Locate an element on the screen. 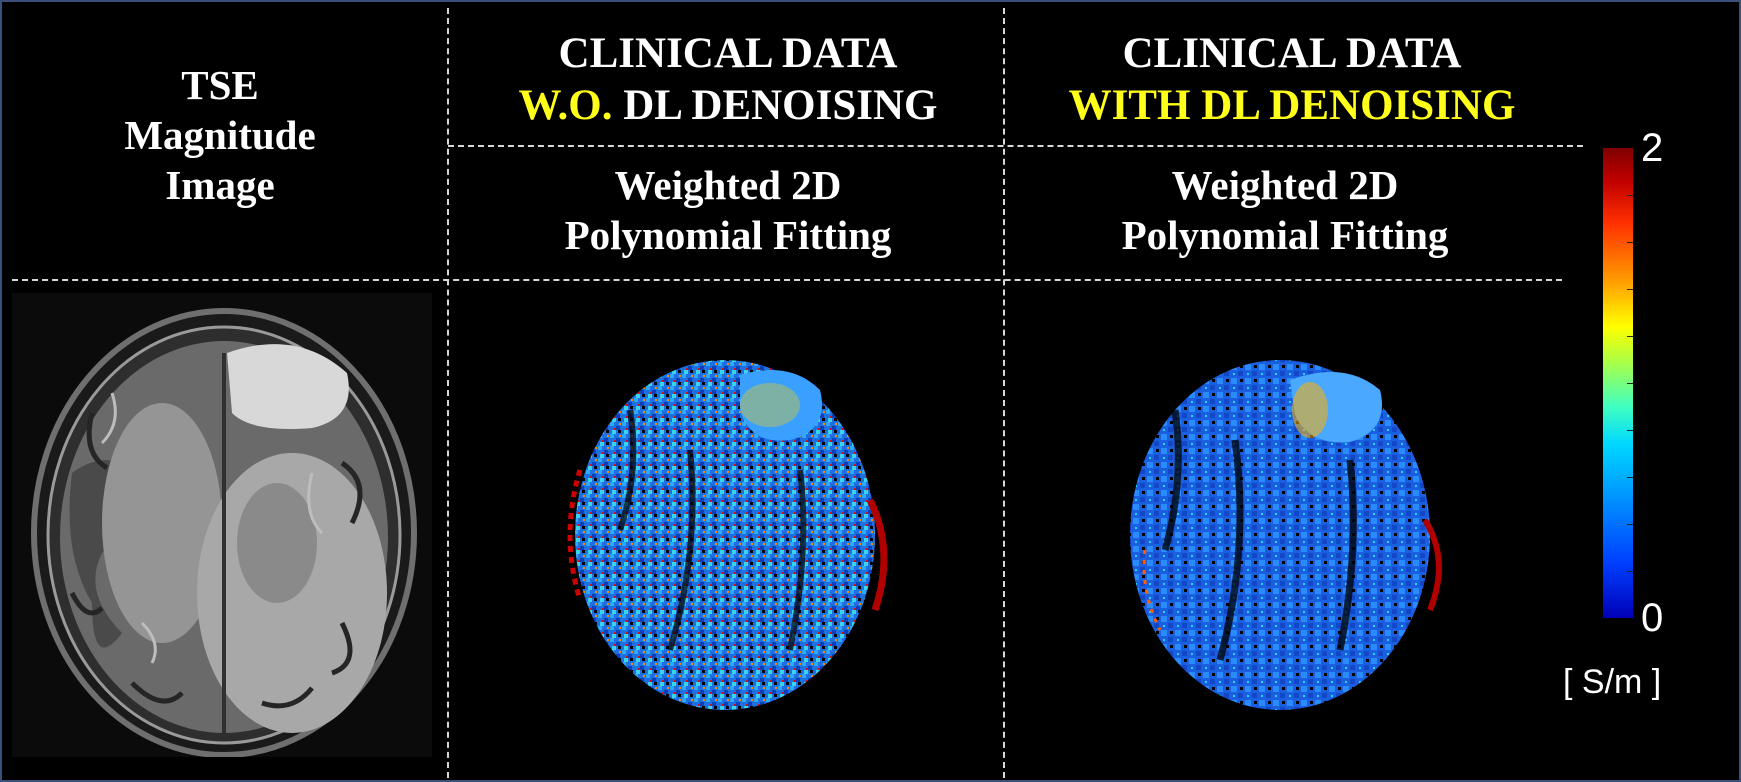 The width and height of the screenshot is (1741, 782). denoised-conductivity-map is located at coordinates (1286, 535).